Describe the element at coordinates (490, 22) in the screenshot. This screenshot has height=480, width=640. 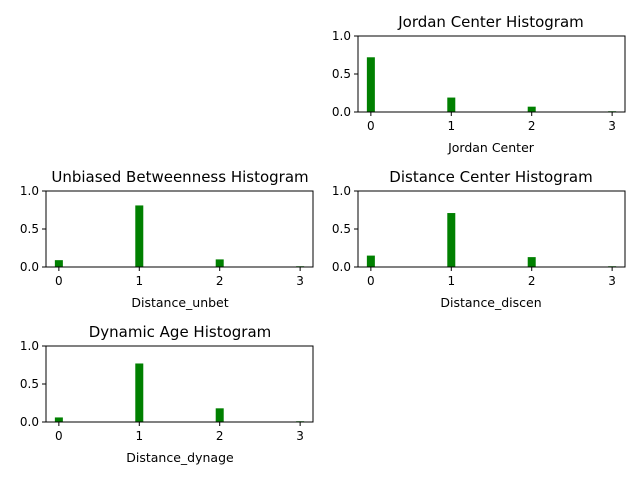
I see `chart-title: Jordan Center Histogram` at that location.